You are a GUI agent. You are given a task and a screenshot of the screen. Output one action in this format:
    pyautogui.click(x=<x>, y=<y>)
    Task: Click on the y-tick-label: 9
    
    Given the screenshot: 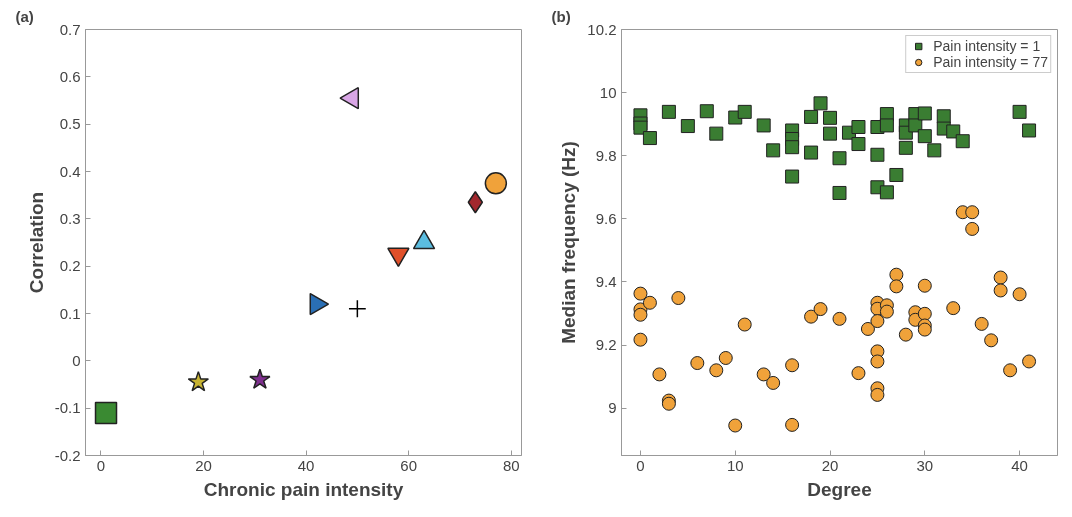 What is the action you would take?
    pyautogui.click(x=612, y=408)
    